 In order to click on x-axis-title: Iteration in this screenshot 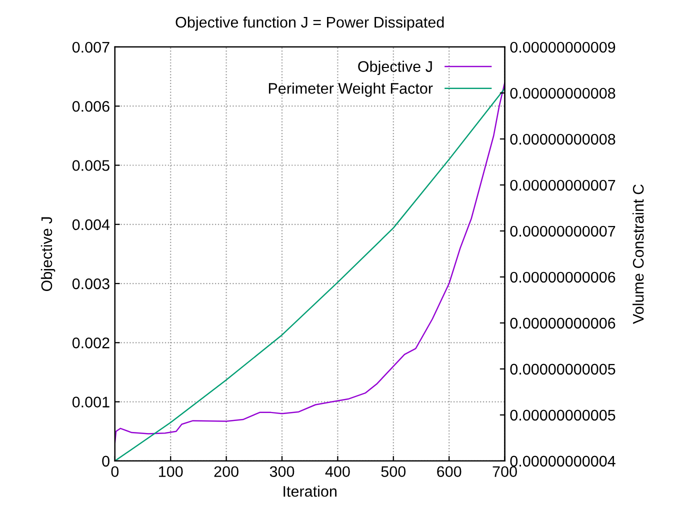, I will do `click(310, 491)`.